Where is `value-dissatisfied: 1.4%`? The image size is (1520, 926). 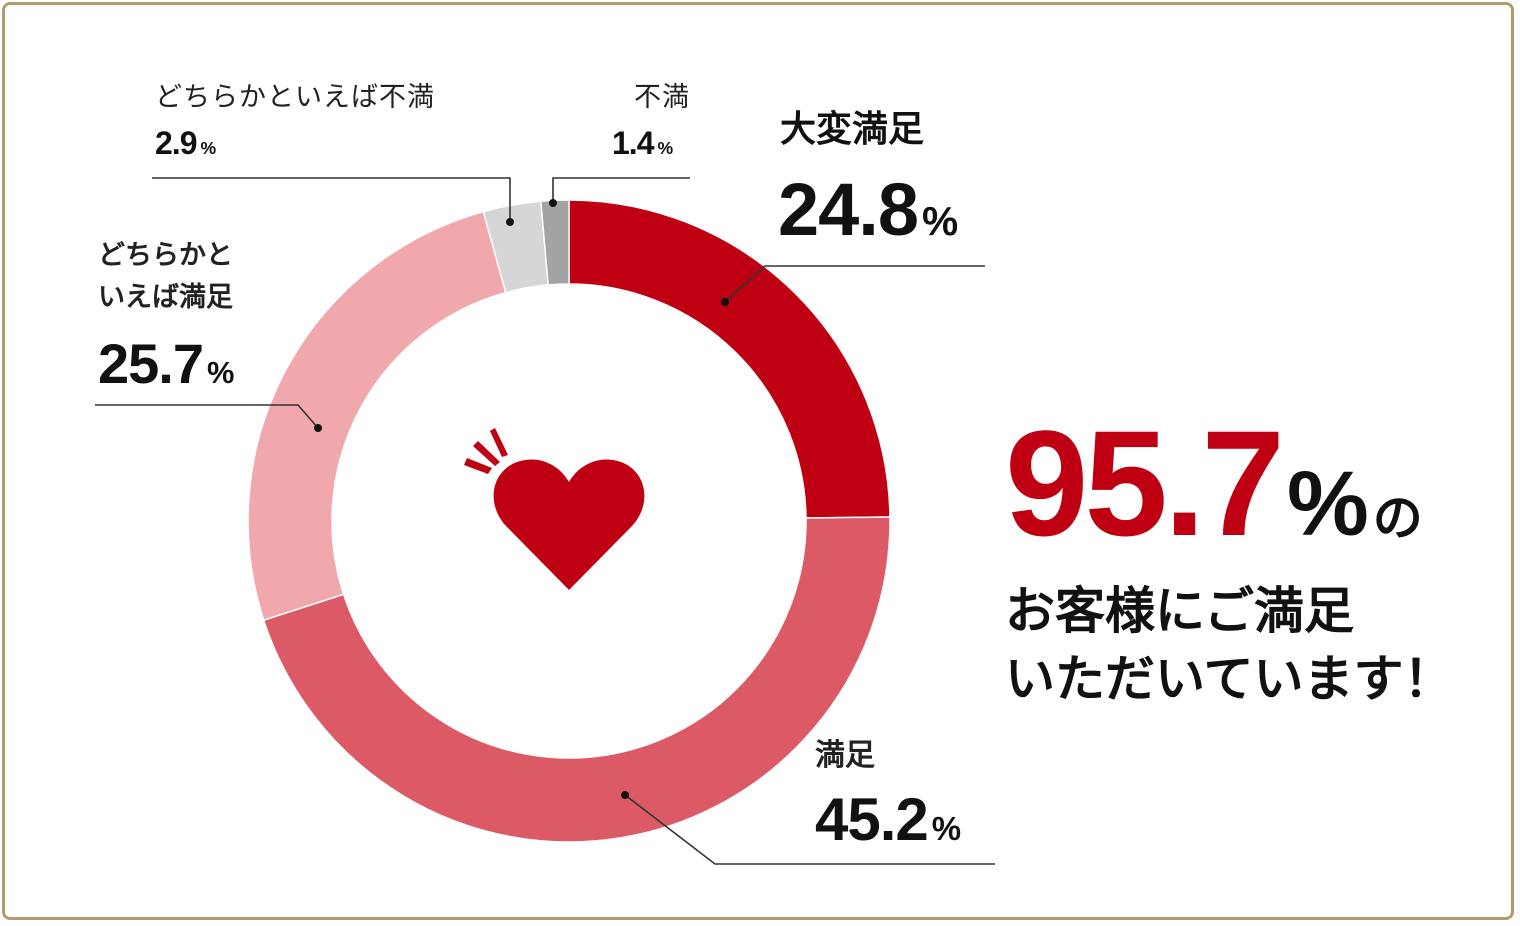
value-dissatisfied: 1.4% is located at coordinates (642, 143).